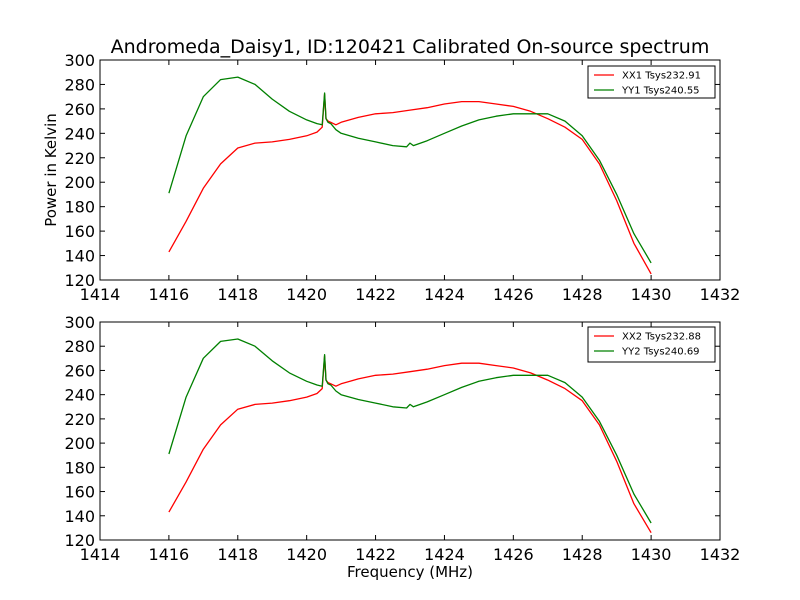 This screenshot has width=800, height=600. I want to click on legend-entry-label: YY1 Tsys240.55, so click(660, 91).